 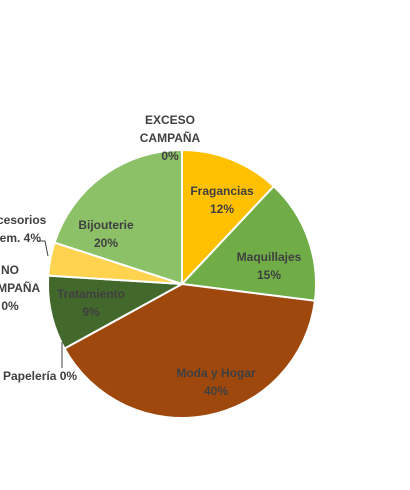 What do you see at coordinates (106, 234) in the screenshot?
I see `label-bijouterie: Bijouterie 20%` at bounding box center [106, 234].